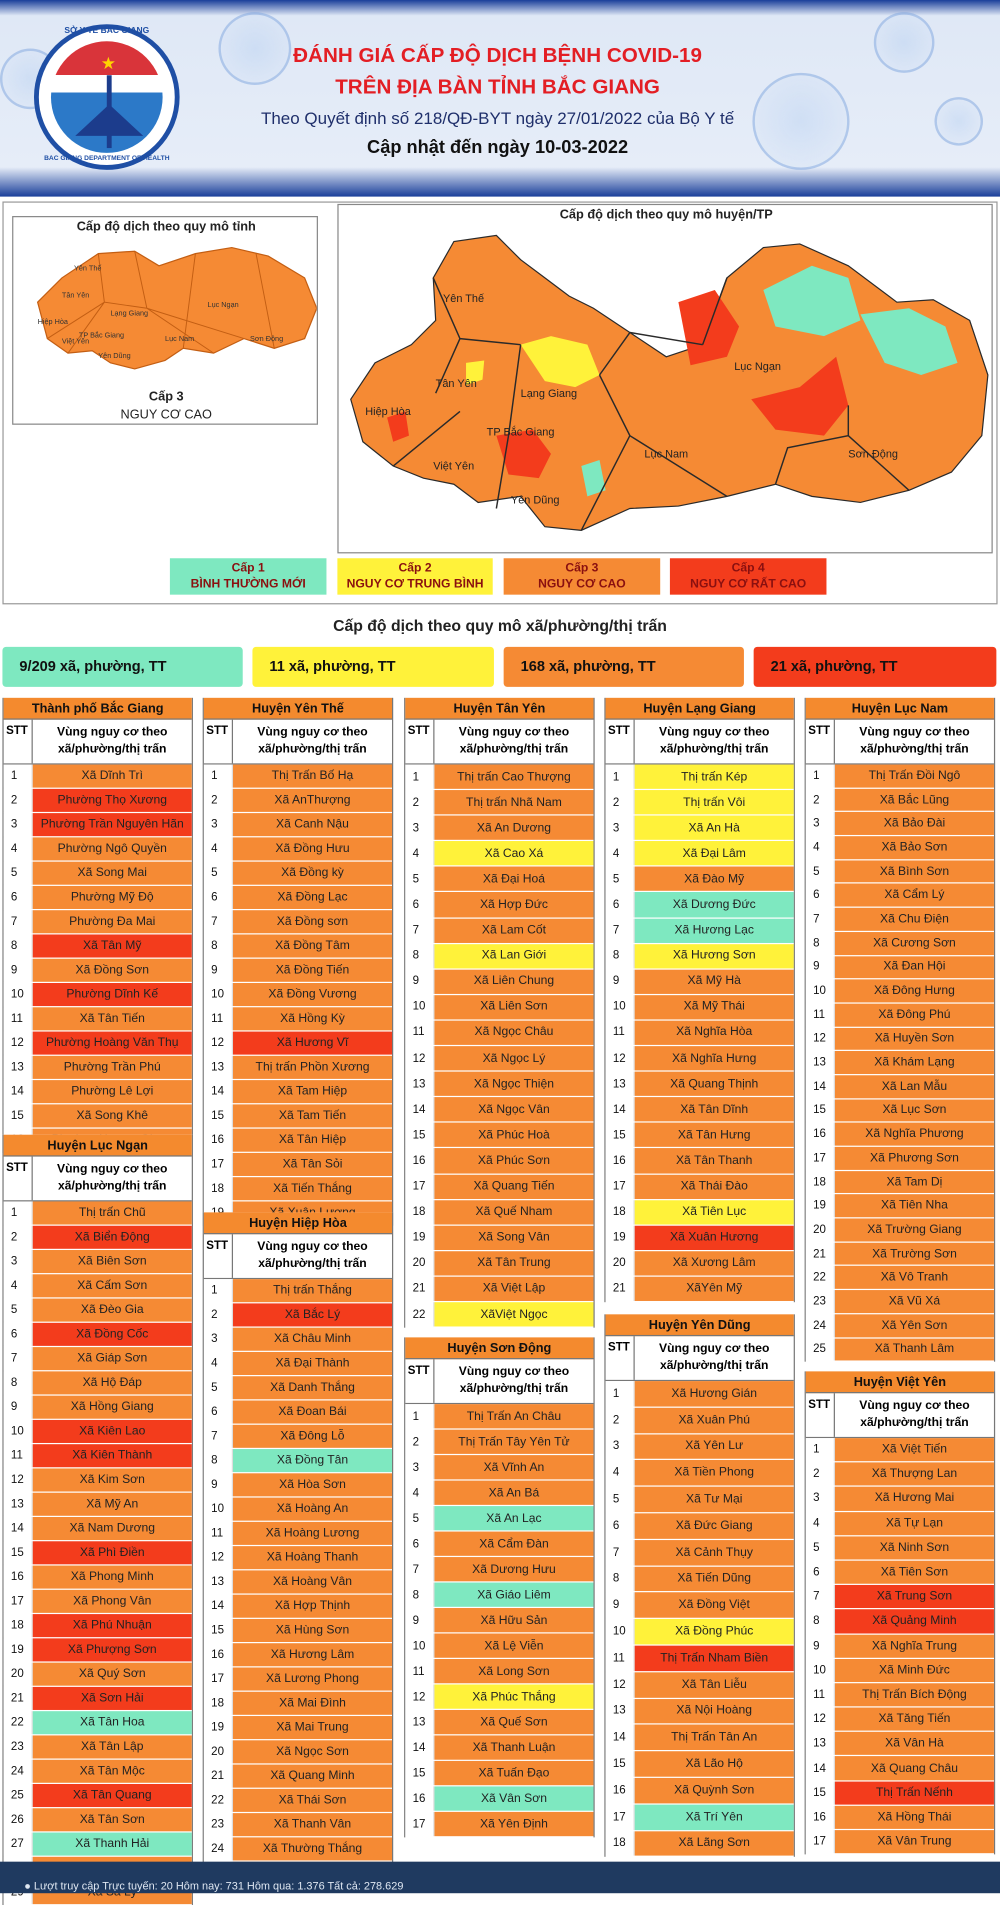  Describe the element at coordinates (312, 1728) in the screenshot. I see `row-commune: Xã Mai Trung` at that location.